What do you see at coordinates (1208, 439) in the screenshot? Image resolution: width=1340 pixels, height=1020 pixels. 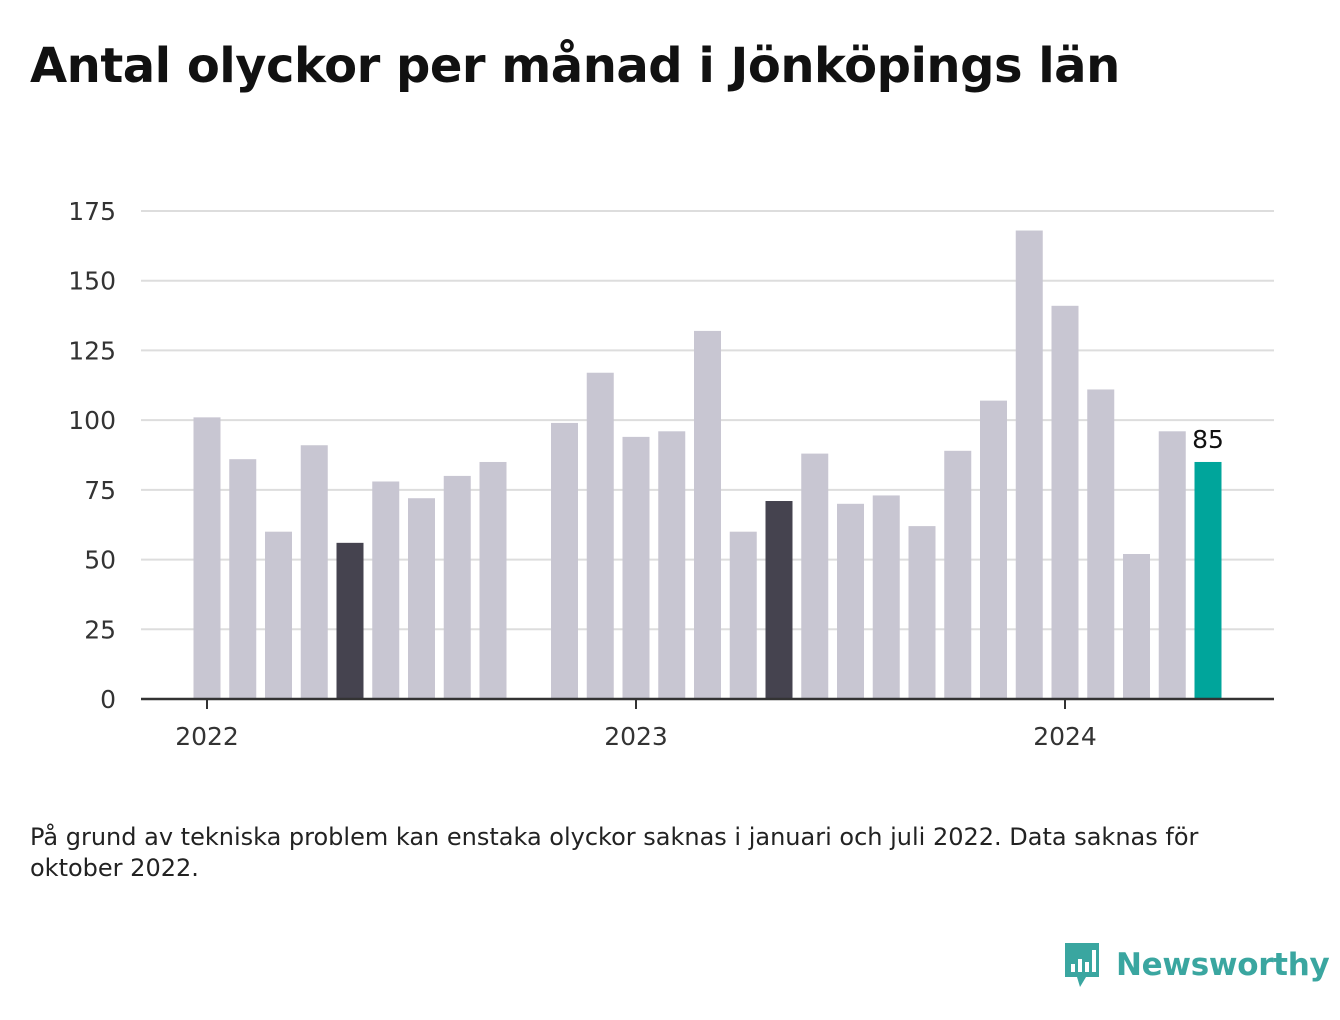 I see `data-label: 85` at bounding box center [1208, 439].